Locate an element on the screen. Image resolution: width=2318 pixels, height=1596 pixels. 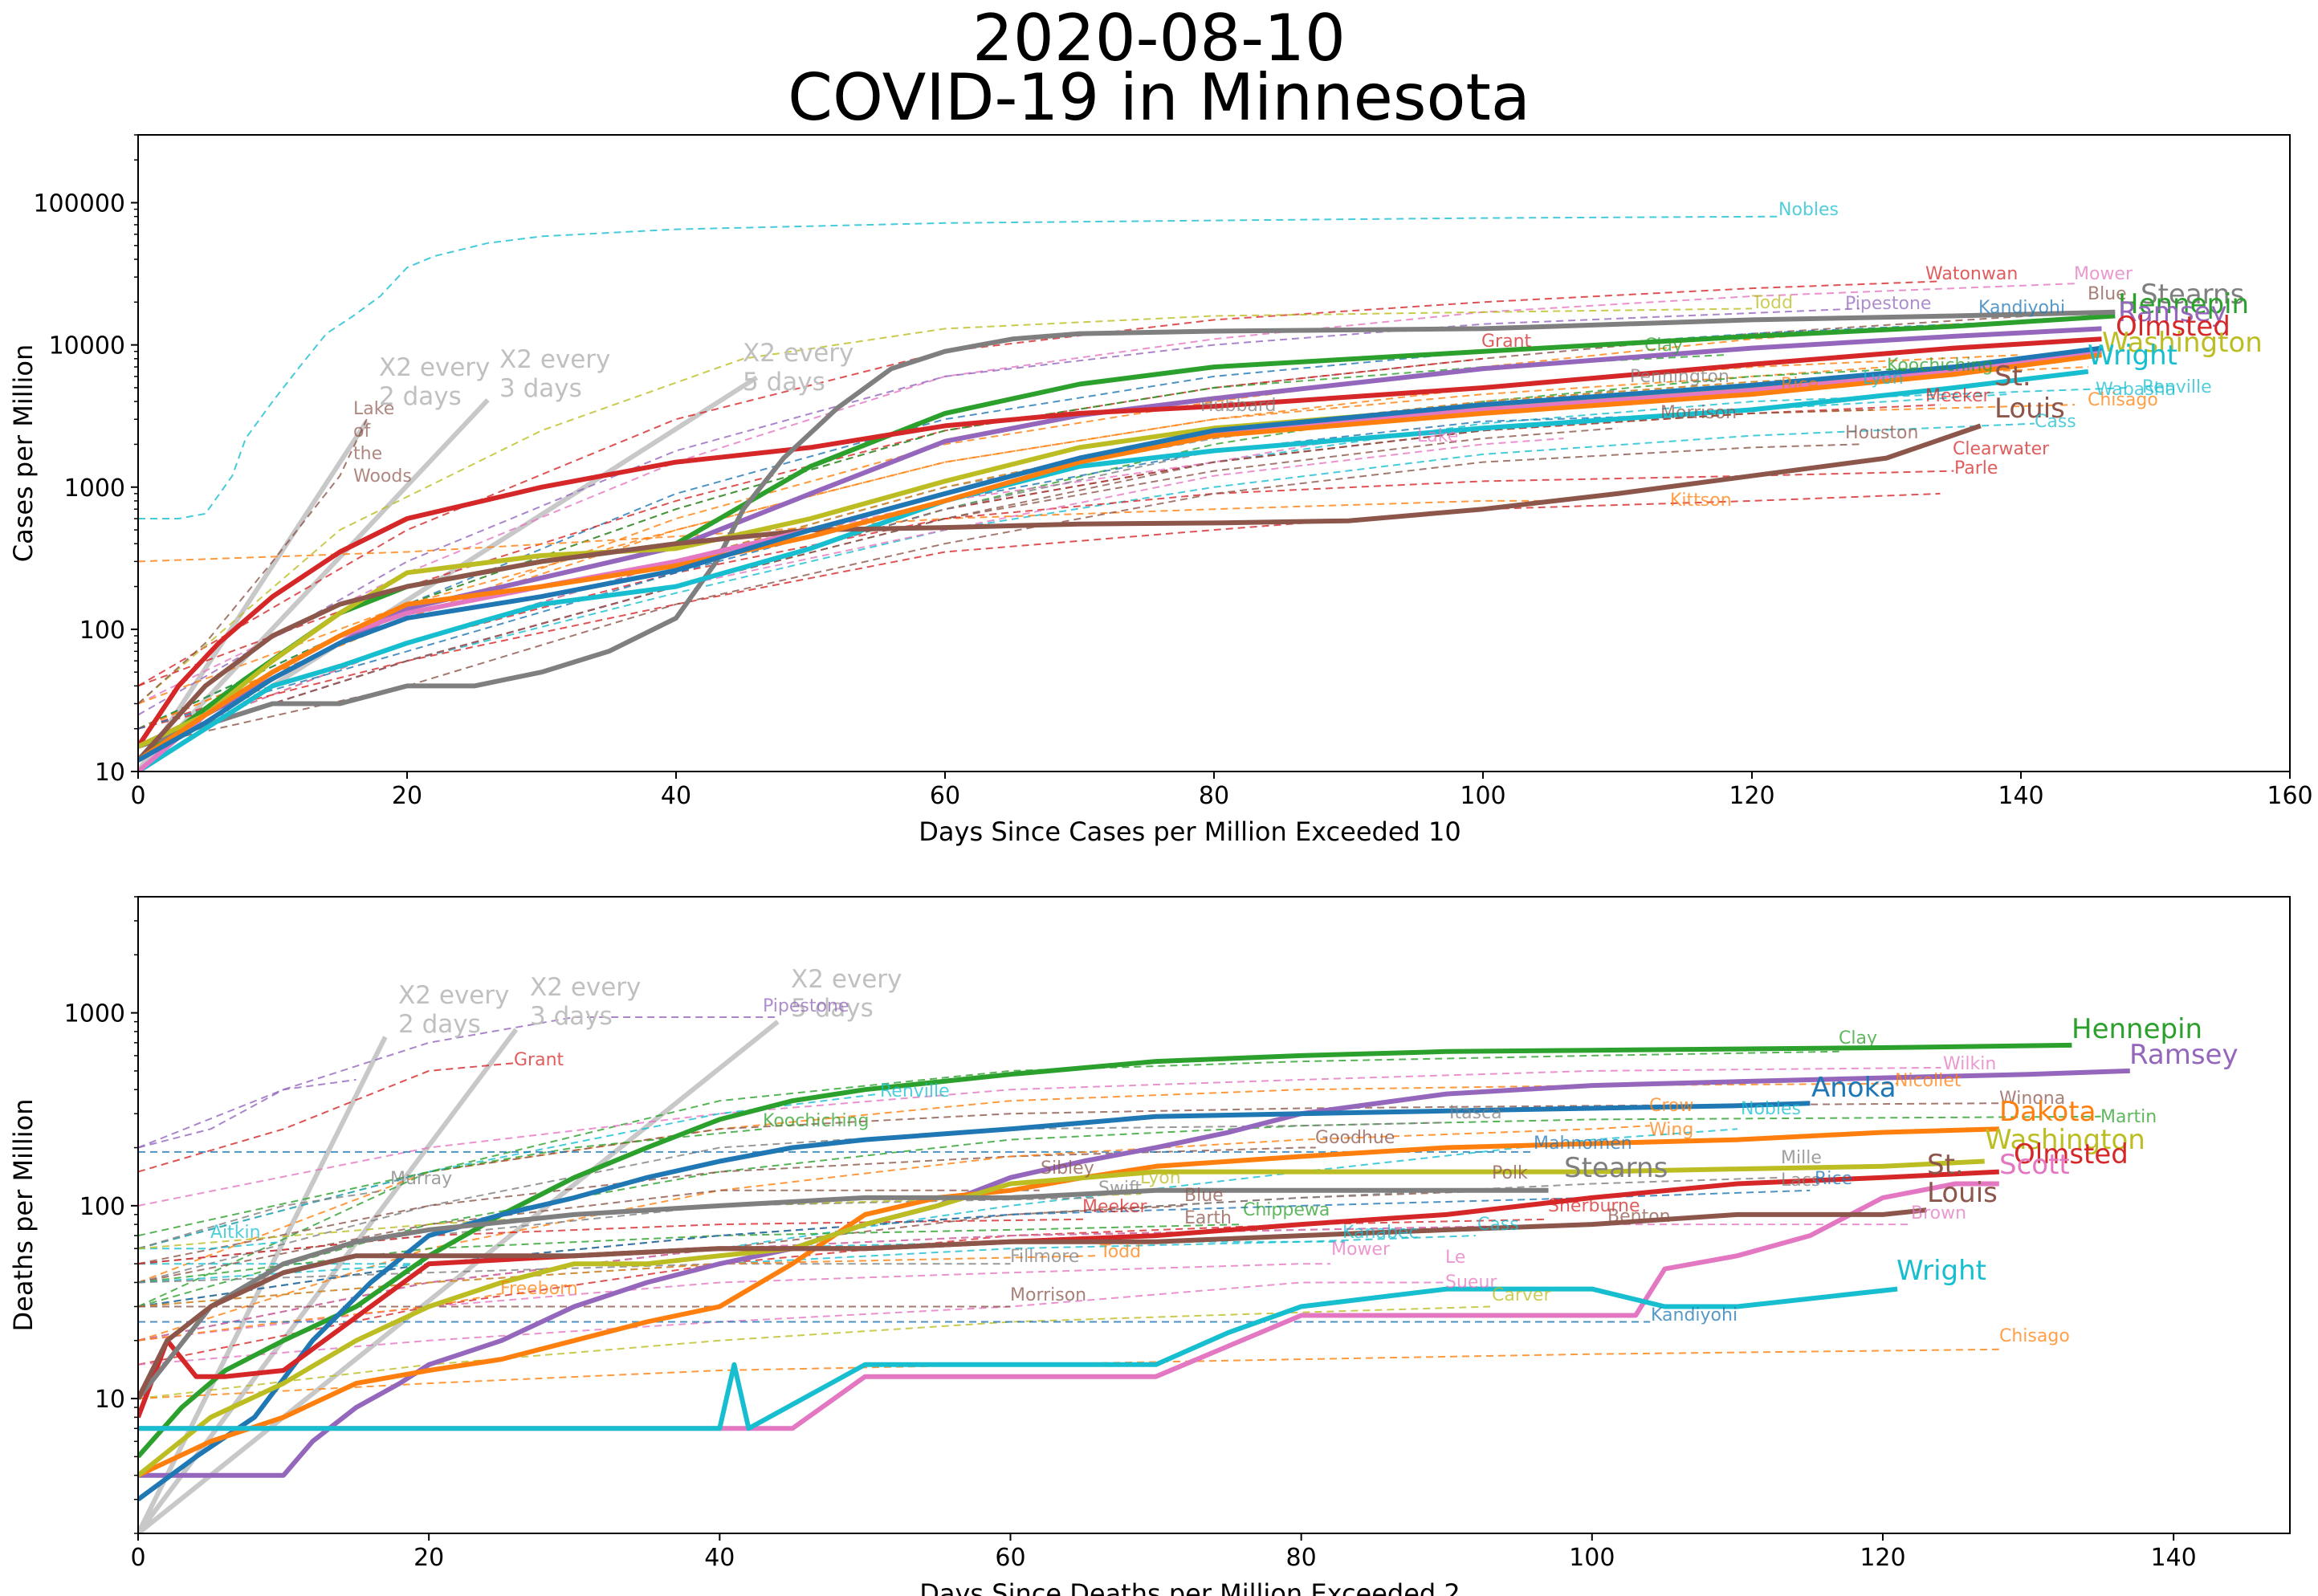
series-label-lacs: Lacs is located at coordinates (1801, 1181).